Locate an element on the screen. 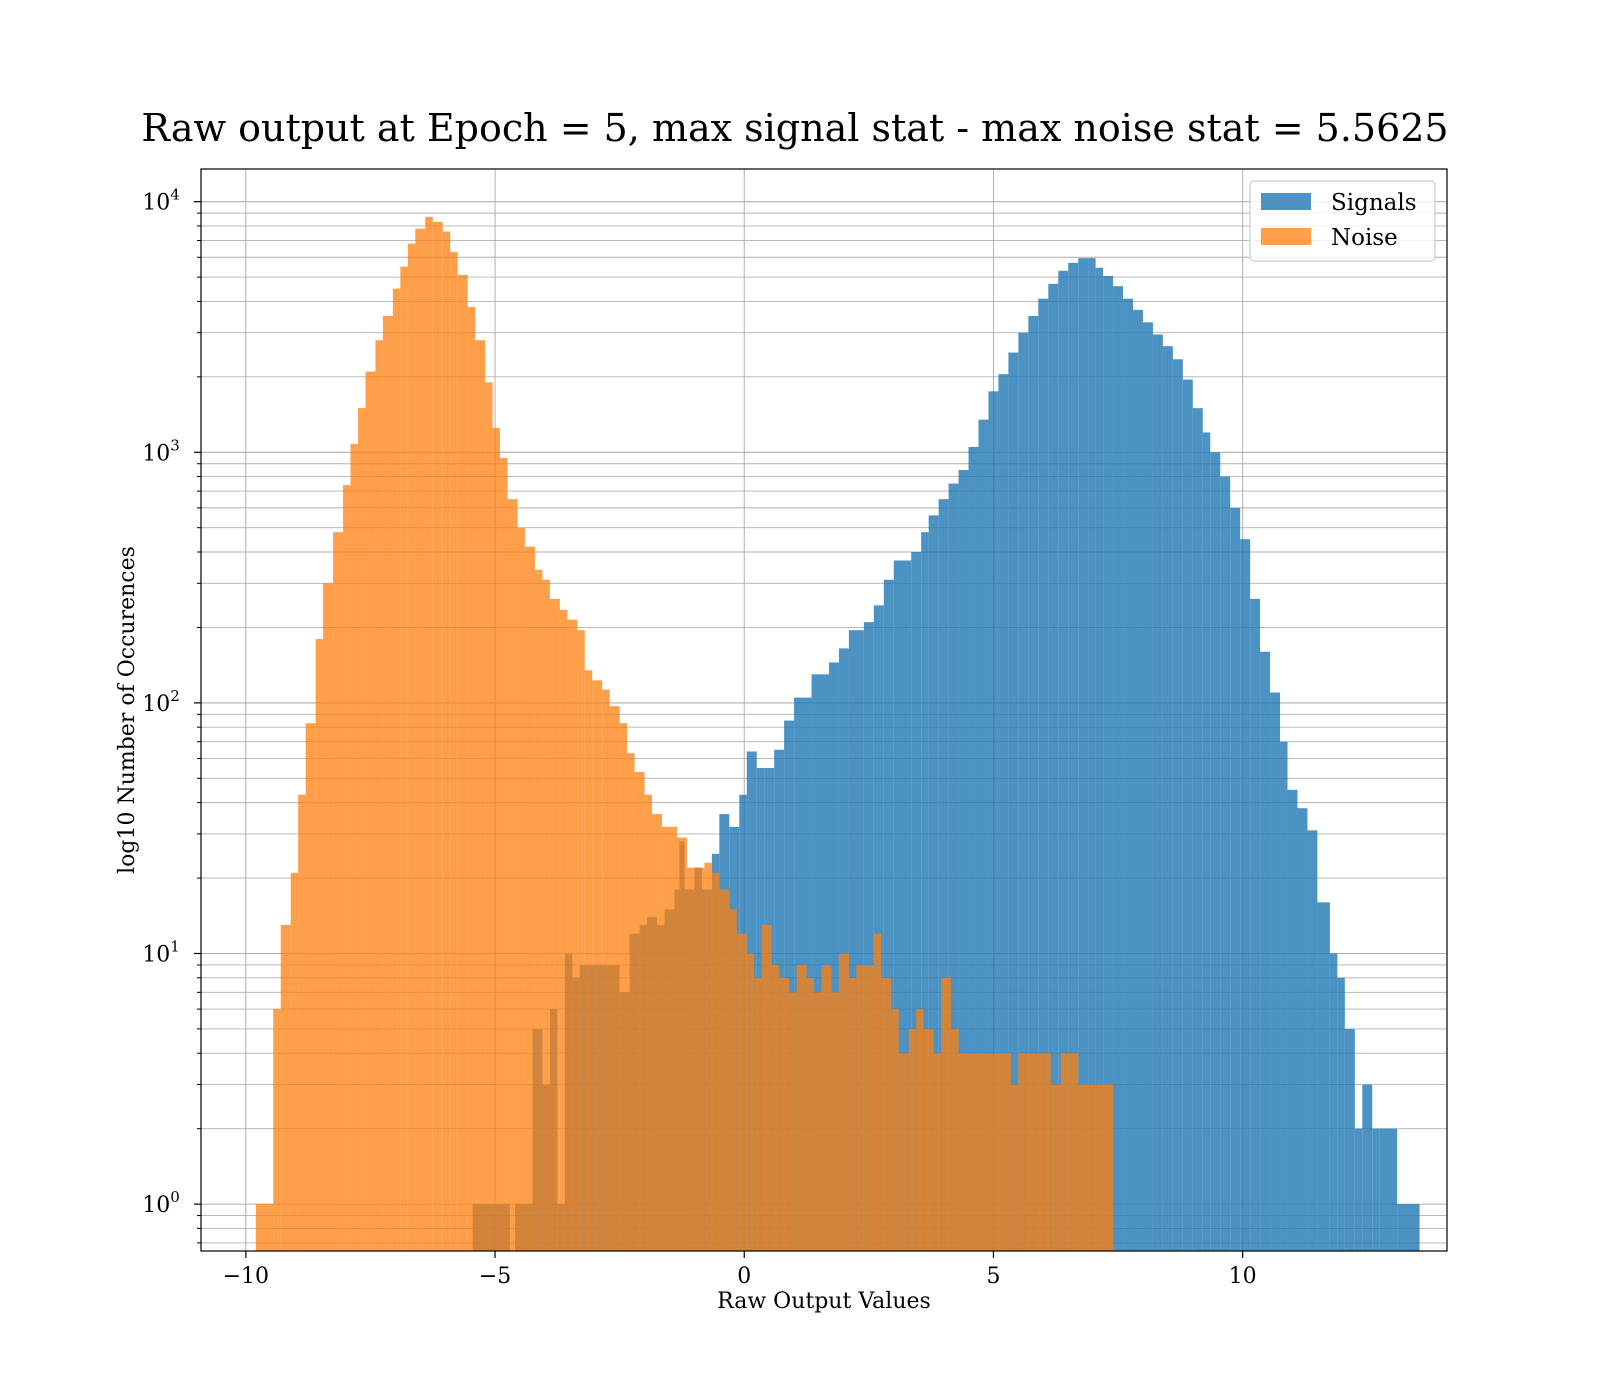  x-tick-label: 0 is located at coordinates (744, 1276).